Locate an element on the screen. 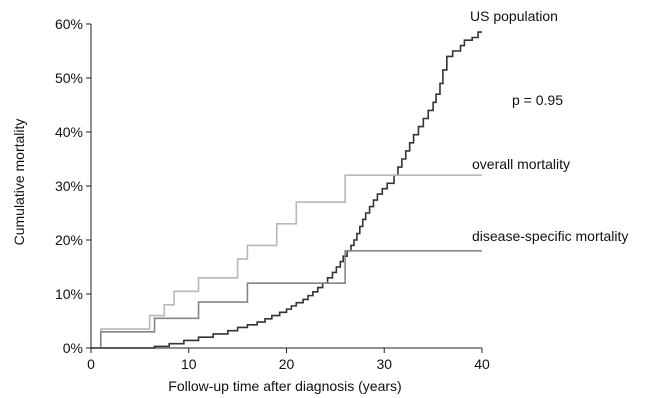 This screenshot has width=646, height=398. y-axis-label: Cumulative mortality is located at coordinates (19, 182).